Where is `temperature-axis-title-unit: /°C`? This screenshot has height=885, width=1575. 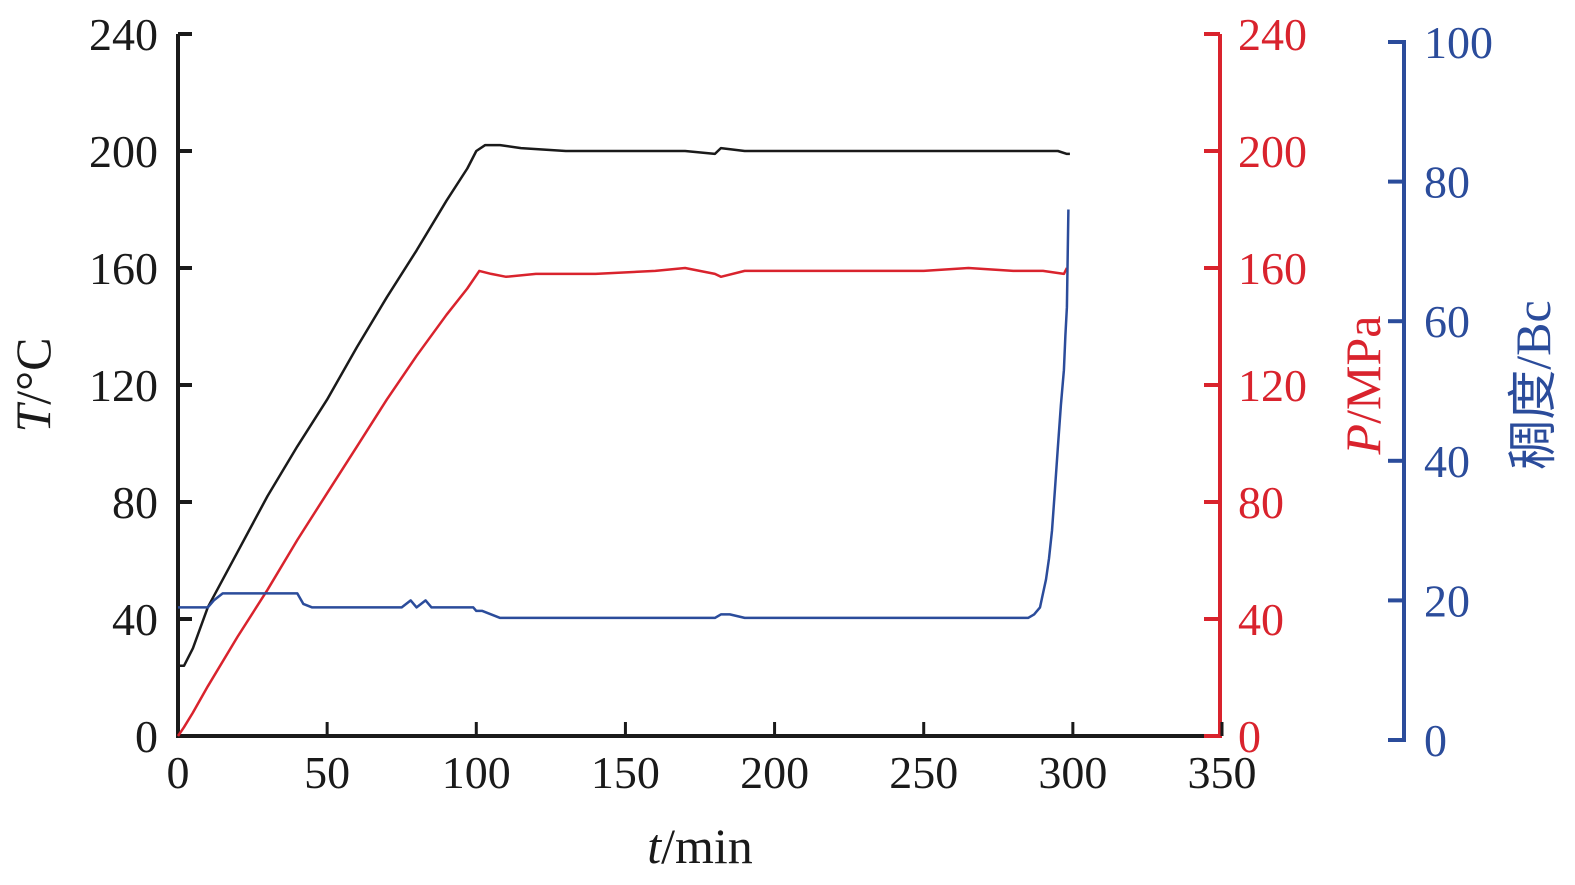
temperature-axis-title-unit: /°C is located at coordinates (33, 370).